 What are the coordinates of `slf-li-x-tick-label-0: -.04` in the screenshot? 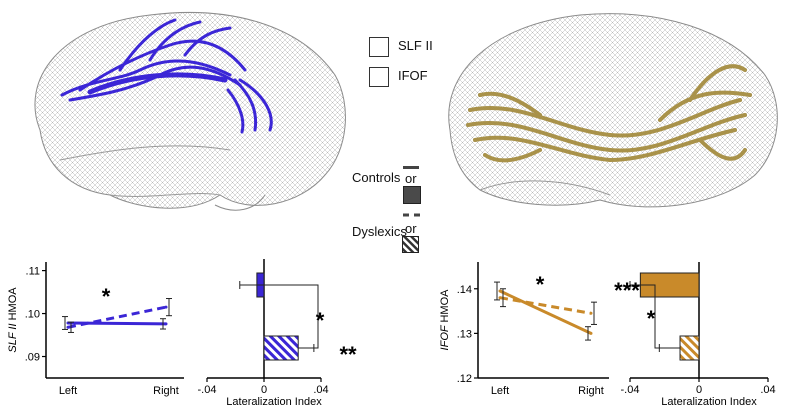 It's located at (207, 390).